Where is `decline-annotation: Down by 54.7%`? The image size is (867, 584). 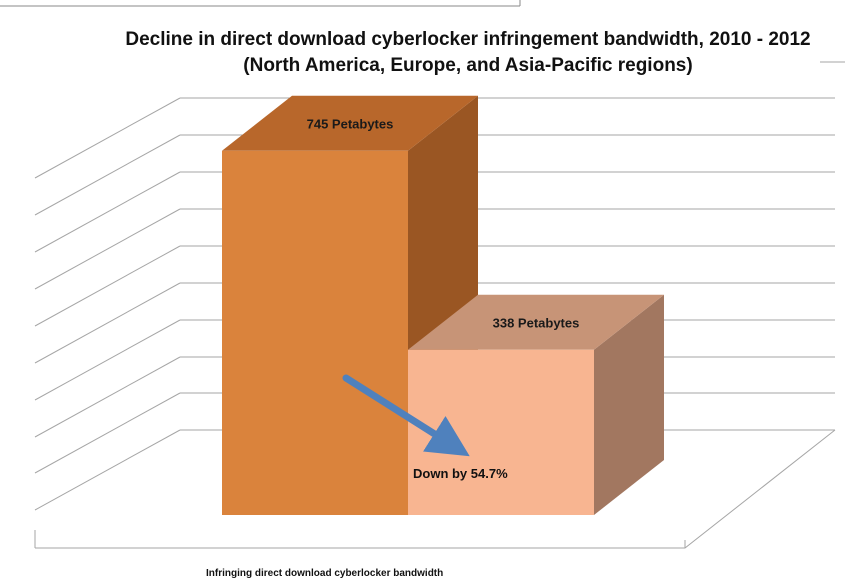 decline-annotation: Down by 54.7% is located at coordinates (460, 473).